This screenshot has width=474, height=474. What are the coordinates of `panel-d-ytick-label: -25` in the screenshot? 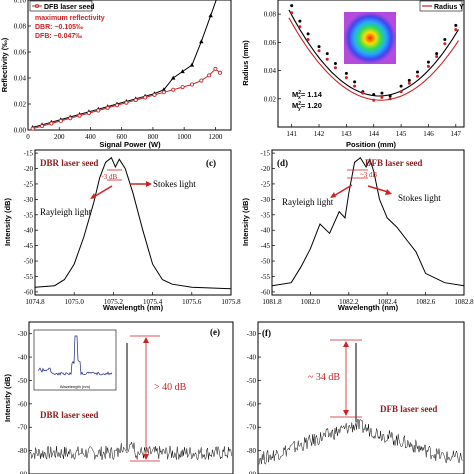 It's located at (266, 184).